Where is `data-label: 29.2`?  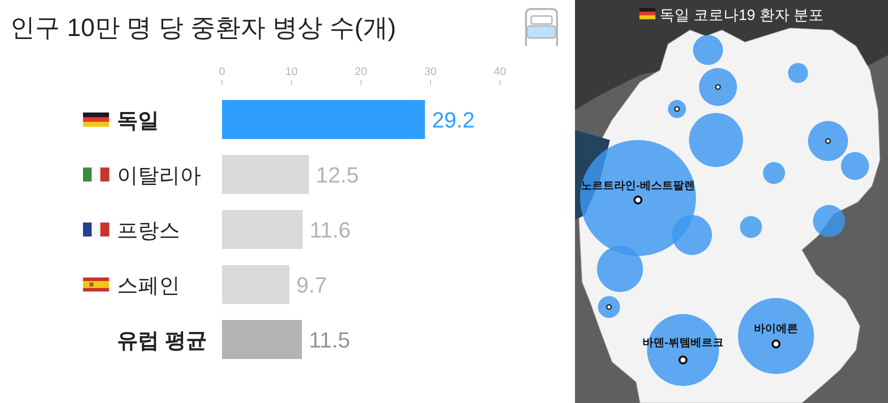
data-label: 29.2 is located at coordinates (453, 120).